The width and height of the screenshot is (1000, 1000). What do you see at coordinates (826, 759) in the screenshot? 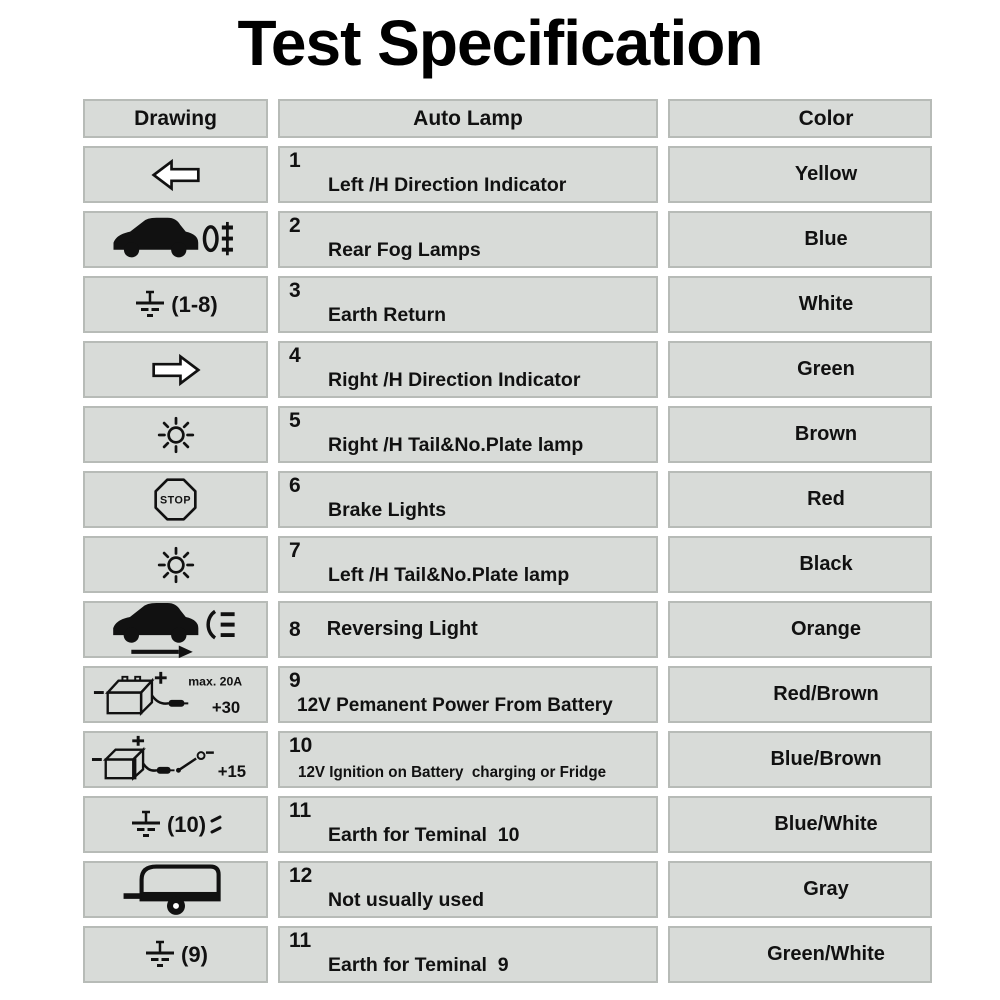
I see `wire-color-label: Blue/Brown` at bounding box center [826, 759].